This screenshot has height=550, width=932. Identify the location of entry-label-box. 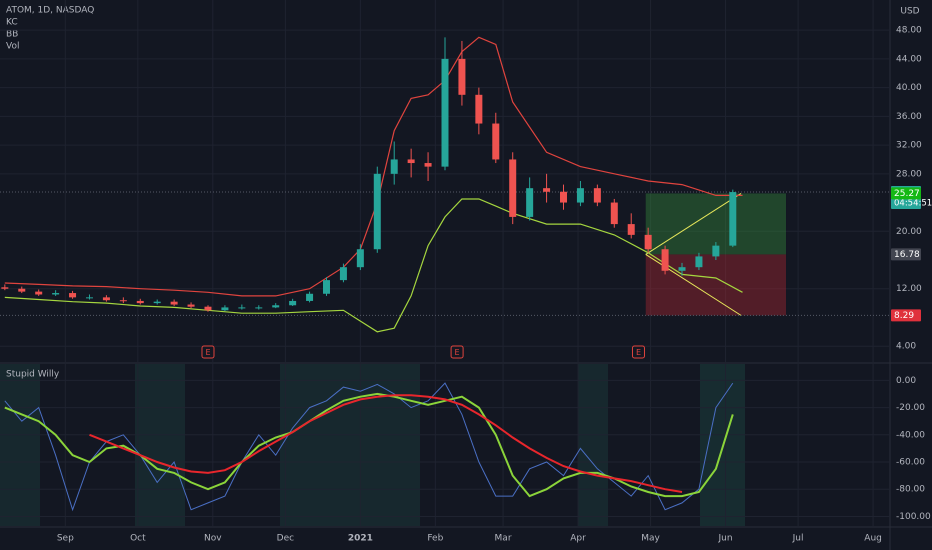
(906, 254).